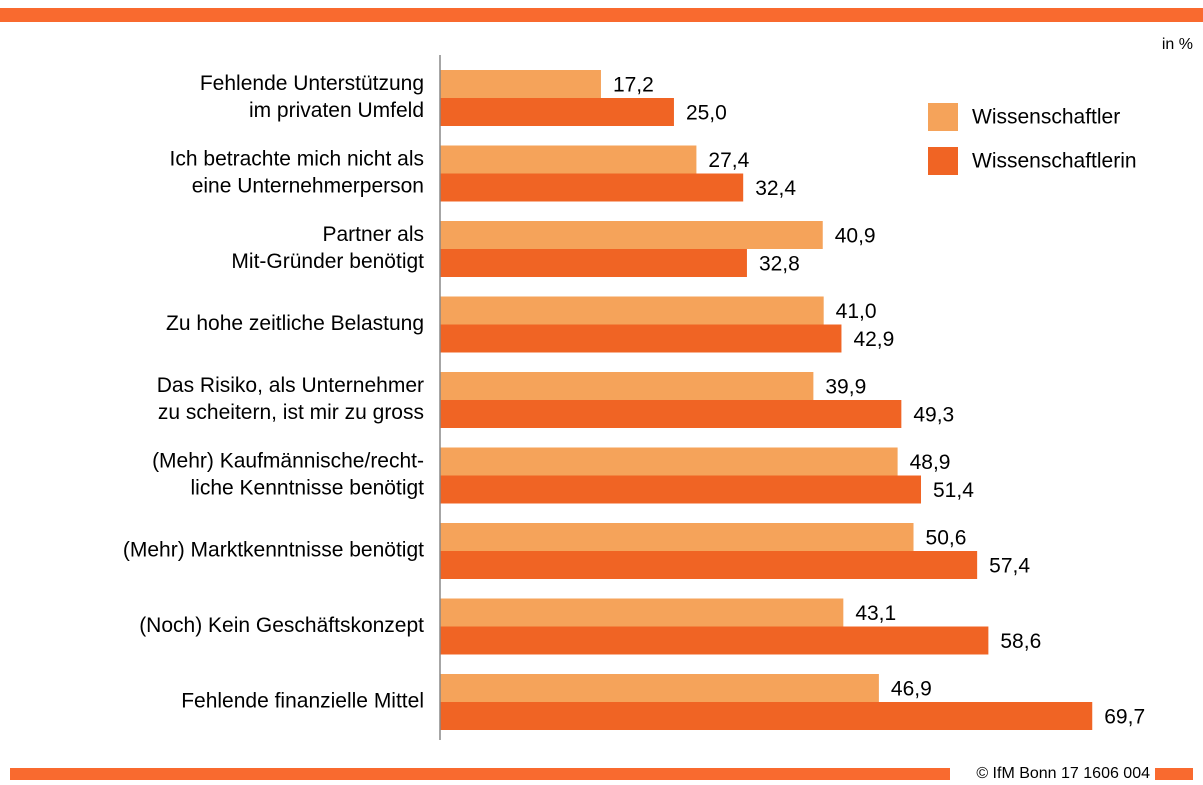 The image size is (1203, 785). I want to click on category-label: eine Unternehmerperson, so click(308, 186).